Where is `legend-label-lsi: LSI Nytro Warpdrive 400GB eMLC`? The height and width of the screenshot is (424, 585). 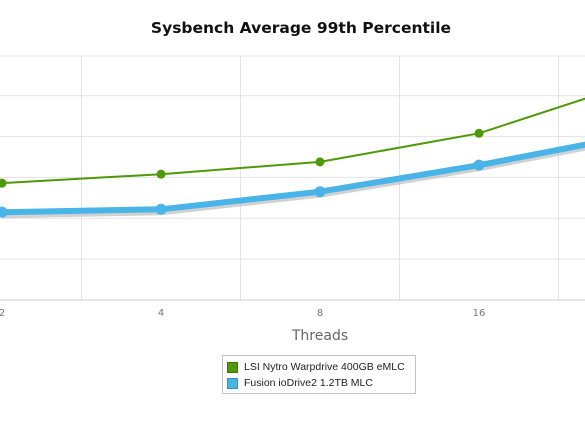
legend-label-lsi: LSI Nytro Warpdrive 400GB eMLC is located at coordinates (324, 367).